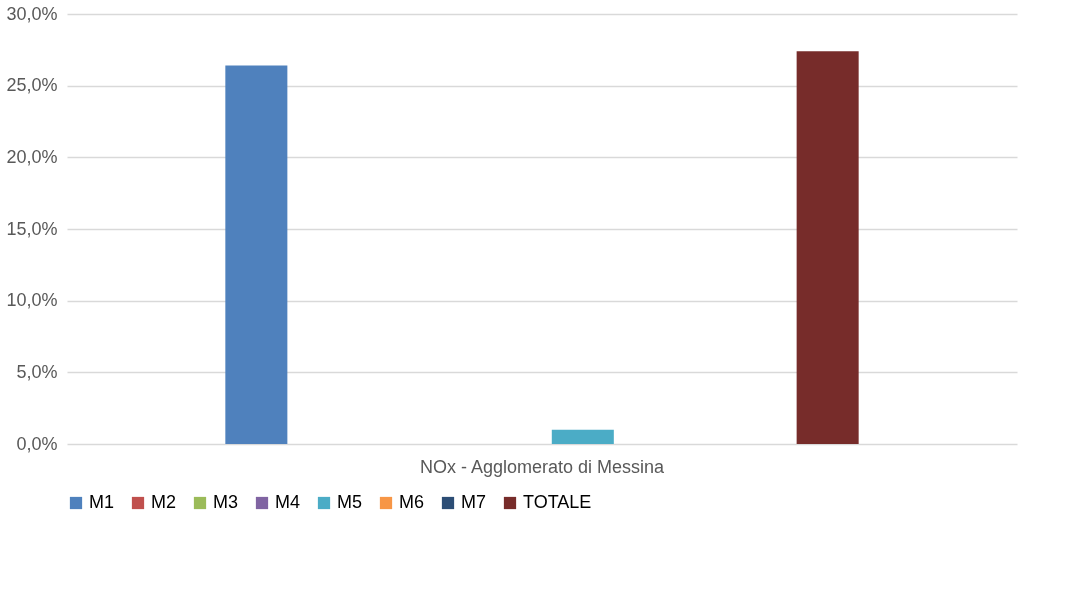  Describe the element at coordinates (32, 300) in the screenshot. I see `y-tick-label: 10,0%` at that location.